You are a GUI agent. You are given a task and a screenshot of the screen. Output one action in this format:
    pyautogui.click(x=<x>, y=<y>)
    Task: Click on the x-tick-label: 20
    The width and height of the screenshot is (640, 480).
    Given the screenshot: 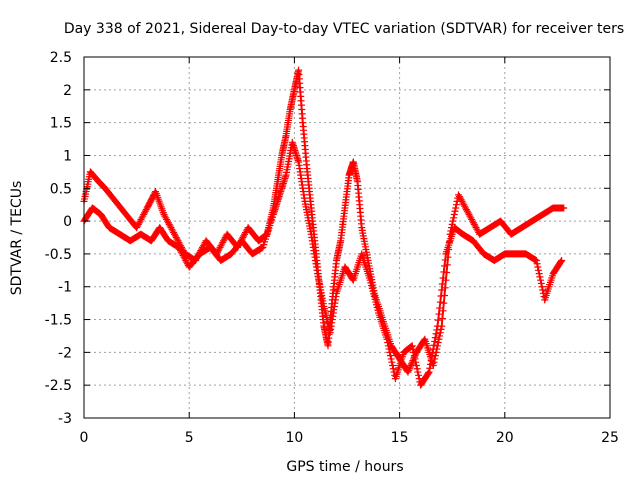 What is the action you would take?
    pyautogui.click(x=505, y=438)
    